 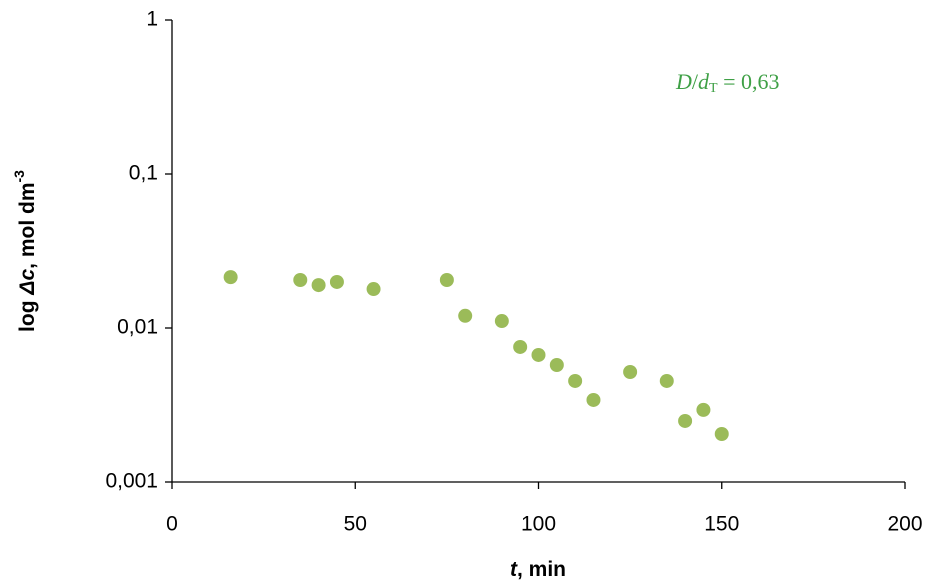 I want to click on y-axis-title-part: log, so click(x=27, y=313).